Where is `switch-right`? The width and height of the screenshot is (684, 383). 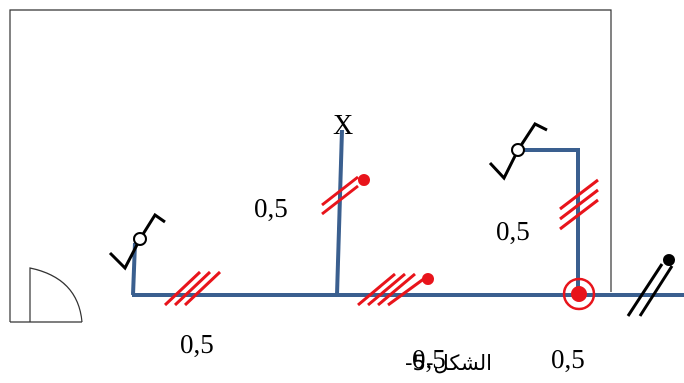
switch-right is located at coordinates (518, 151).